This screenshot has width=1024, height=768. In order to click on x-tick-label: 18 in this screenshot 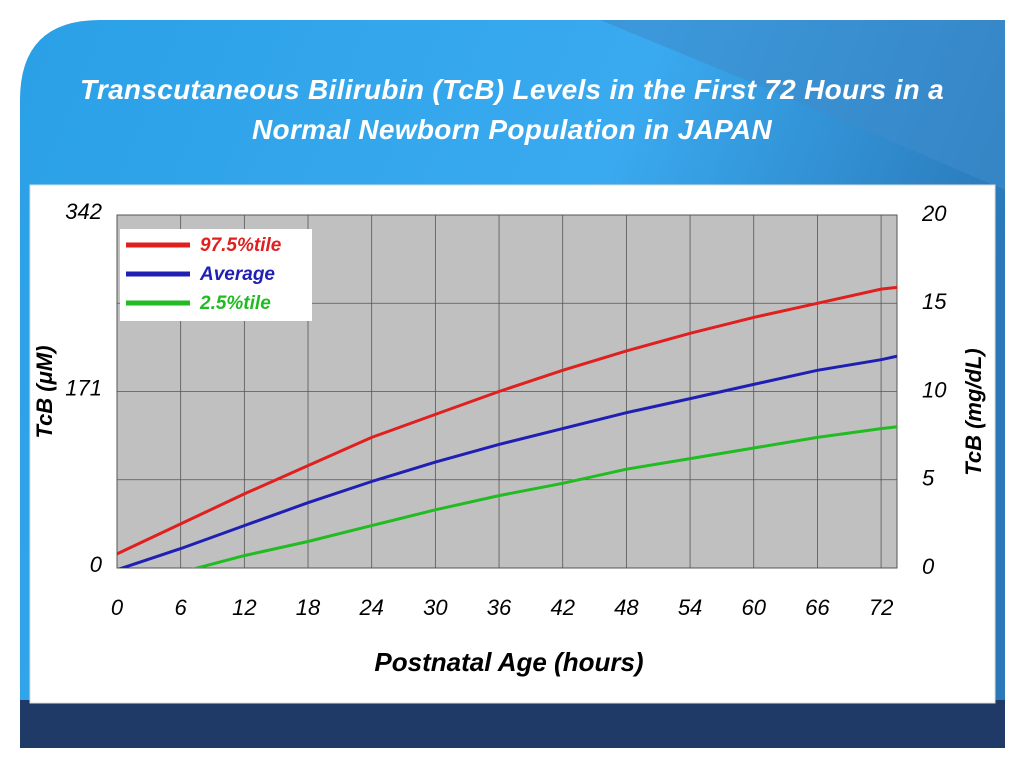, I will do `click(308, 607)`.